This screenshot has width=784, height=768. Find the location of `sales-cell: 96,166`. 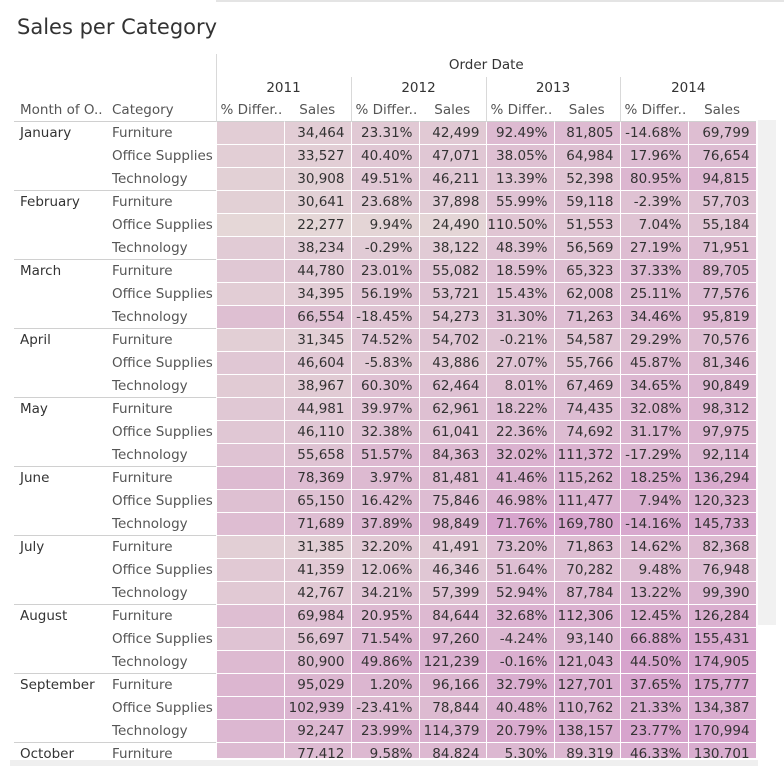

sales-cell: 96,166 is located at coordinates (452, 685).